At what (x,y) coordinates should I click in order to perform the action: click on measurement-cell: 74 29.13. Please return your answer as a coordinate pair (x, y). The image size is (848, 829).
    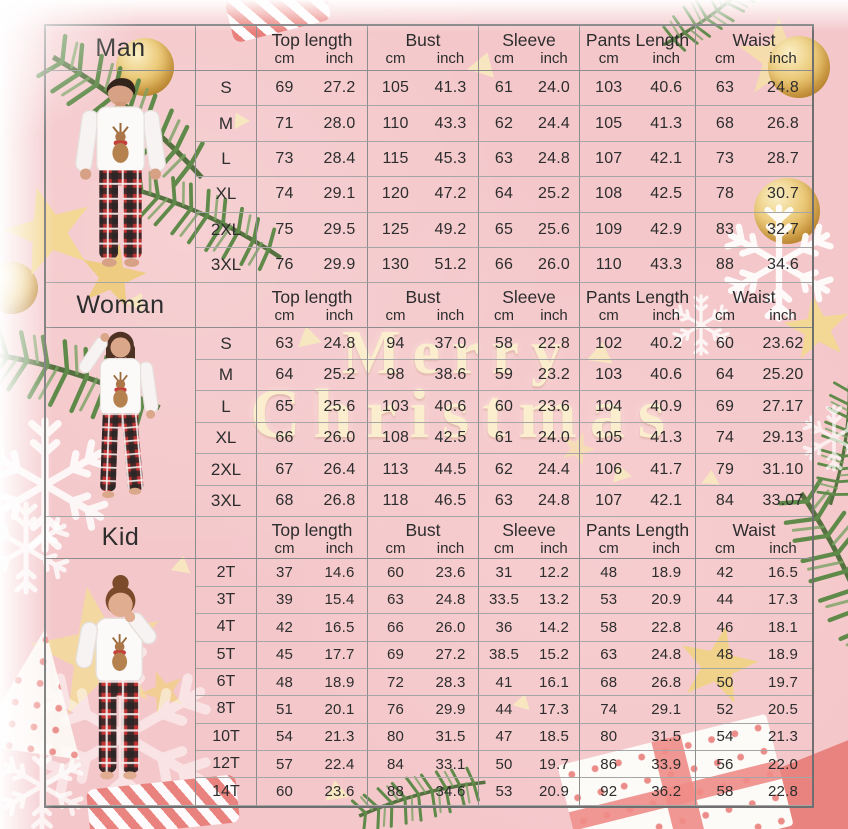
    Looking at the image, I should click on (754, 439).